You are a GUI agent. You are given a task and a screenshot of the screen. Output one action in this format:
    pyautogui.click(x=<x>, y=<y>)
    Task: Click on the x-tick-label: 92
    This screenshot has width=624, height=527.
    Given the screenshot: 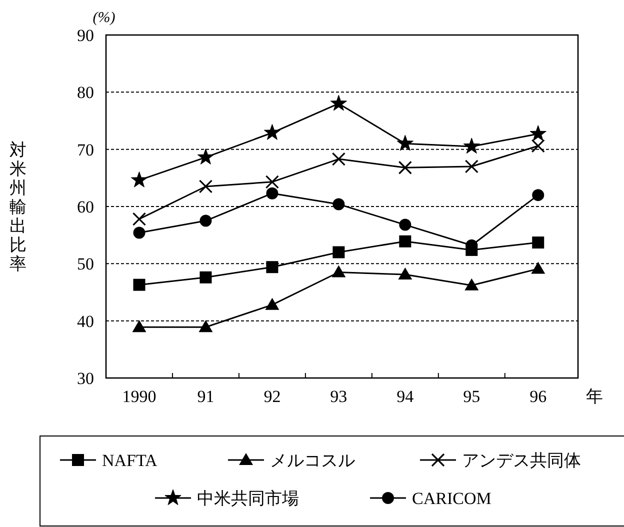 What is the action you would take?
    pyautogui.click(x=272, y=396)
    